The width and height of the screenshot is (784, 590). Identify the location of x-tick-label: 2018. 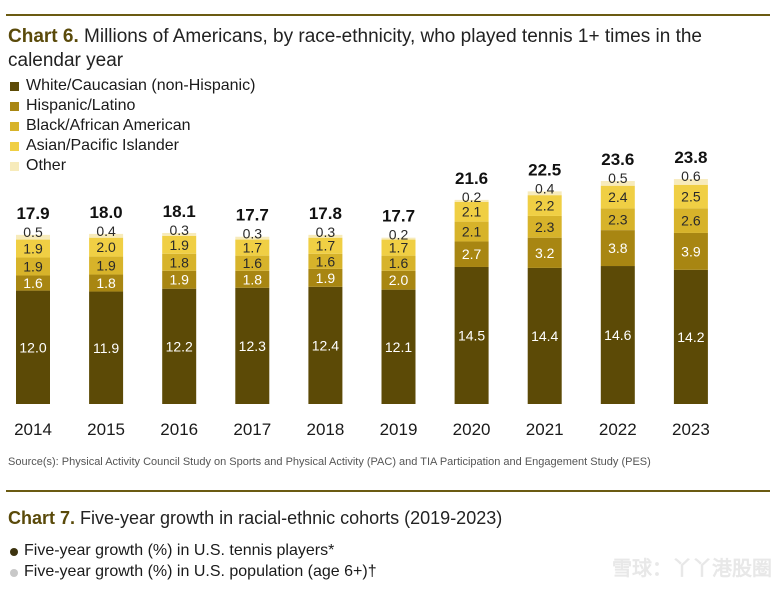
(325, 429).